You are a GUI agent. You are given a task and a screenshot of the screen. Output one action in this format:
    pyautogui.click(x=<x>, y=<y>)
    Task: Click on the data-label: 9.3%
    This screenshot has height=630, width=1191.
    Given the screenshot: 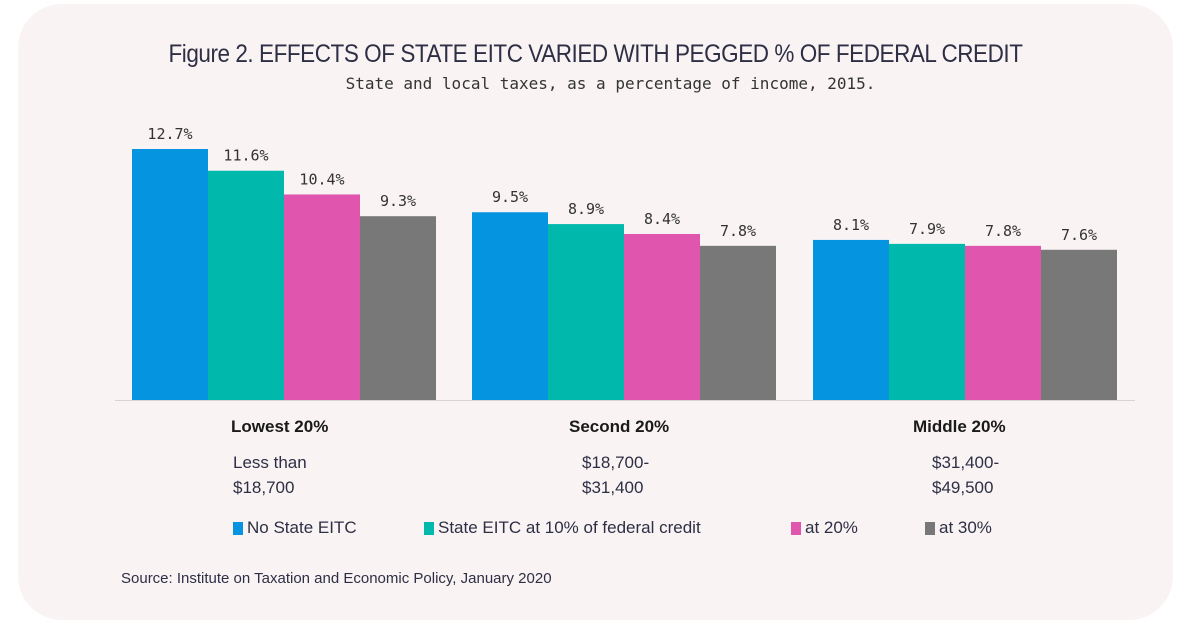 What is the action you would take?
    pyautogui.click(x=398, y=201)
    